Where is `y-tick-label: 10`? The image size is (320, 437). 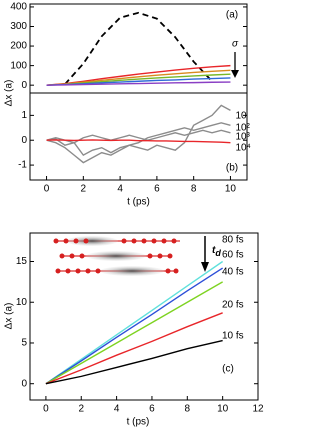 y-tick-label: 10 is located at coordinates (22, 302).